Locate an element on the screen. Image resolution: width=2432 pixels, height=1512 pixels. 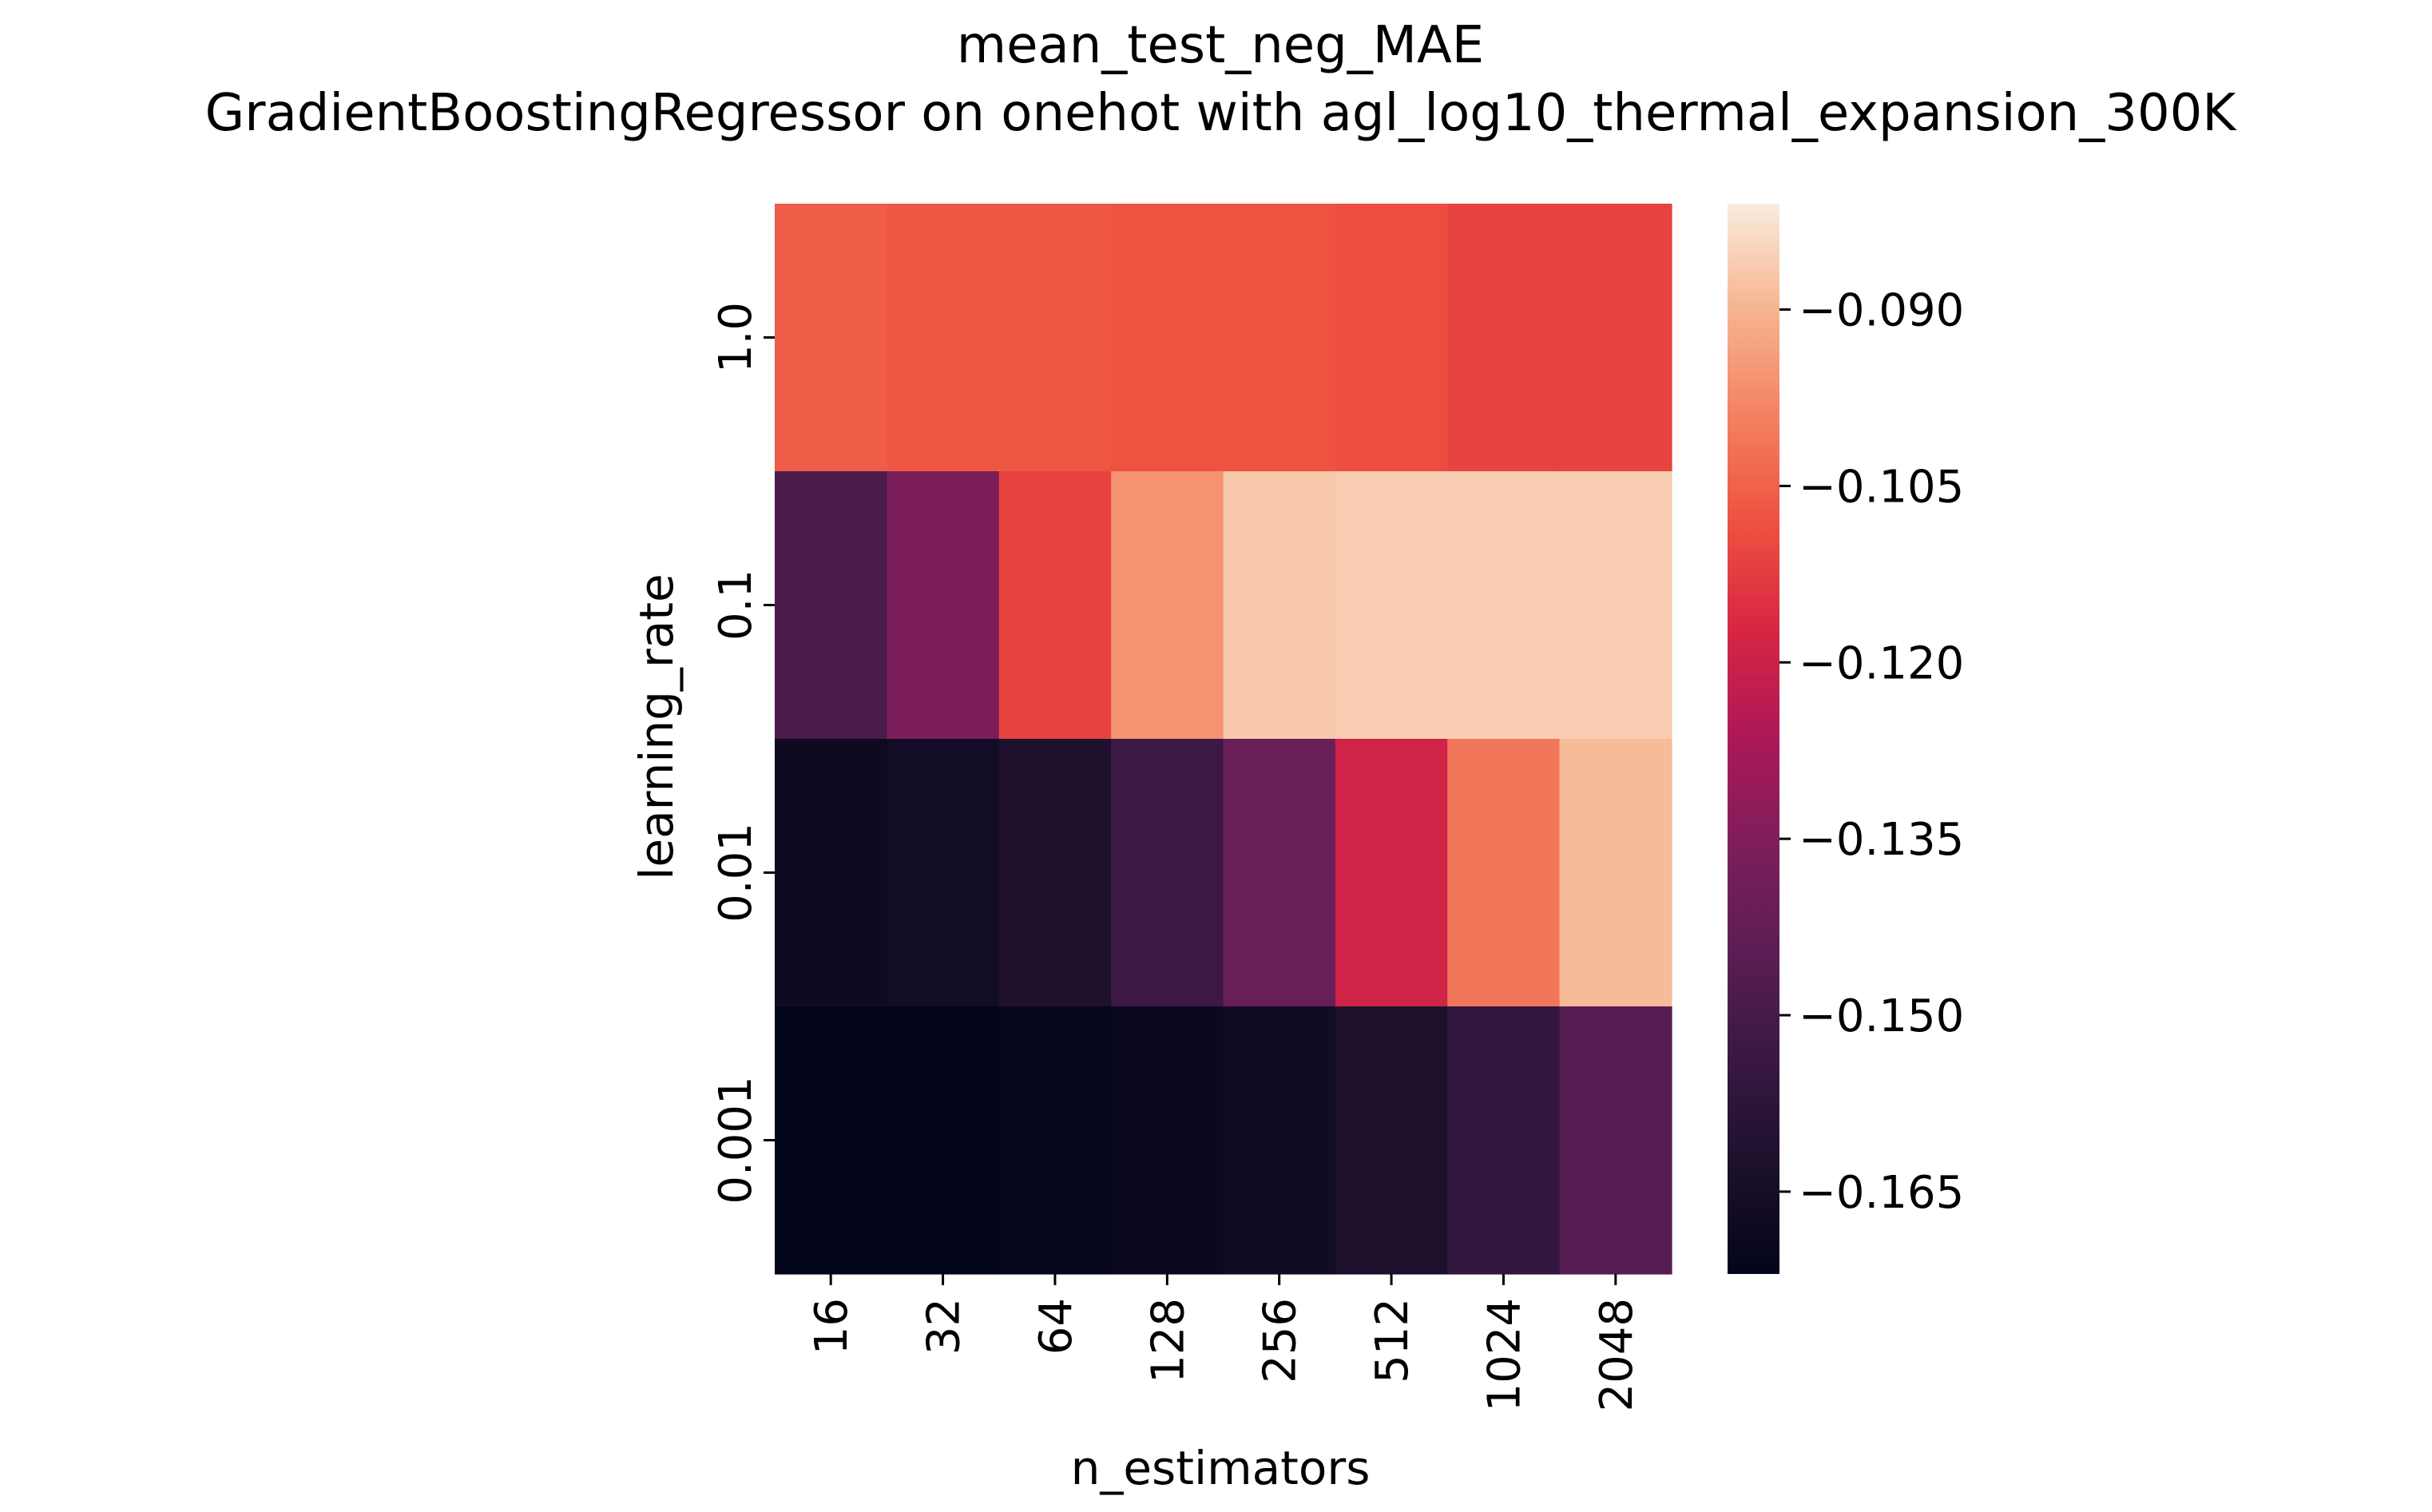
x-tick-label: 128 is located at coordinates (1168, 1340).